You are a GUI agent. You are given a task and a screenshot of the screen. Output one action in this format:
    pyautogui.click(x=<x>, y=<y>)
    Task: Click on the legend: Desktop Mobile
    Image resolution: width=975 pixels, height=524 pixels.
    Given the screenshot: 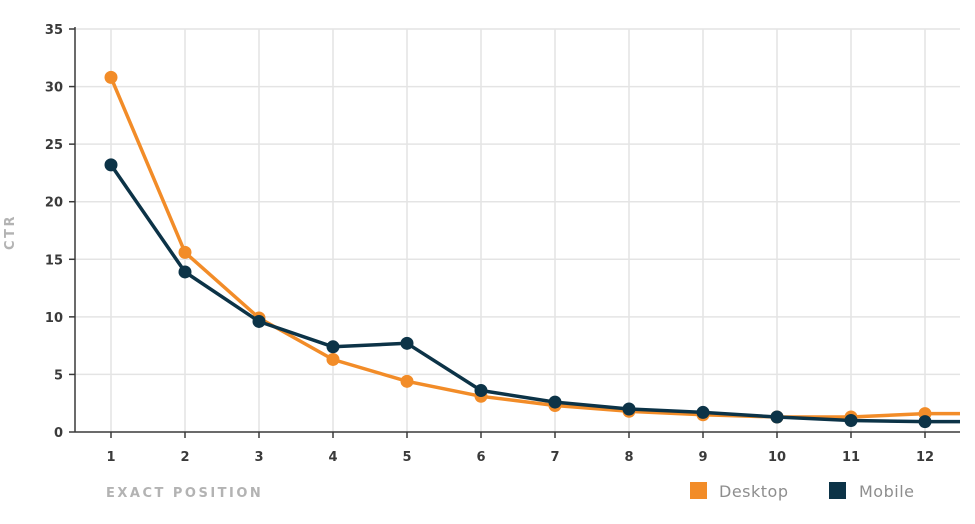 What is the action you would take?
    pyautogui.click(x=802, y=491)
    